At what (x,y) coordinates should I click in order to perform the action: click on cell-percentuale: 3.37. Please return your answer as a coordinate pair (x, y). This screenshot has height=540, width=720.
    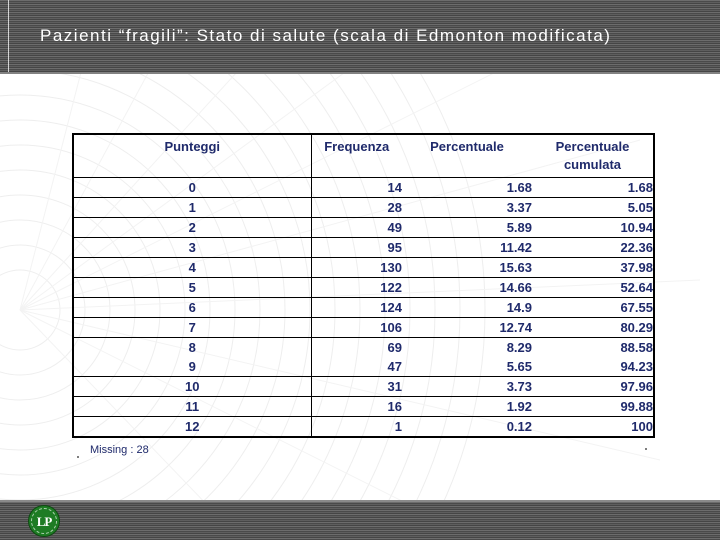
    Looking at the image, I should click on (467, 207).